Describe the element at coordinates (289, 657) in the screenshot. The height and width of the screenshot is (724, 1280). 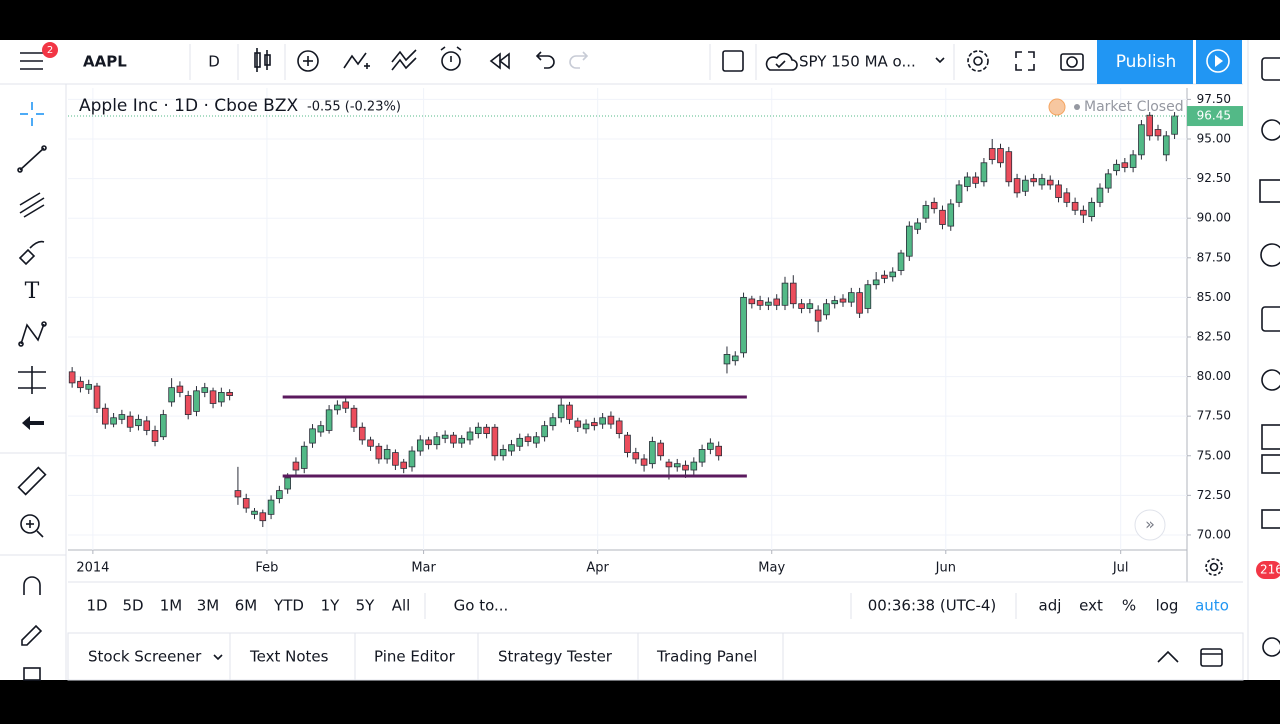
I see `panel-tab: Text Notes` at that location.